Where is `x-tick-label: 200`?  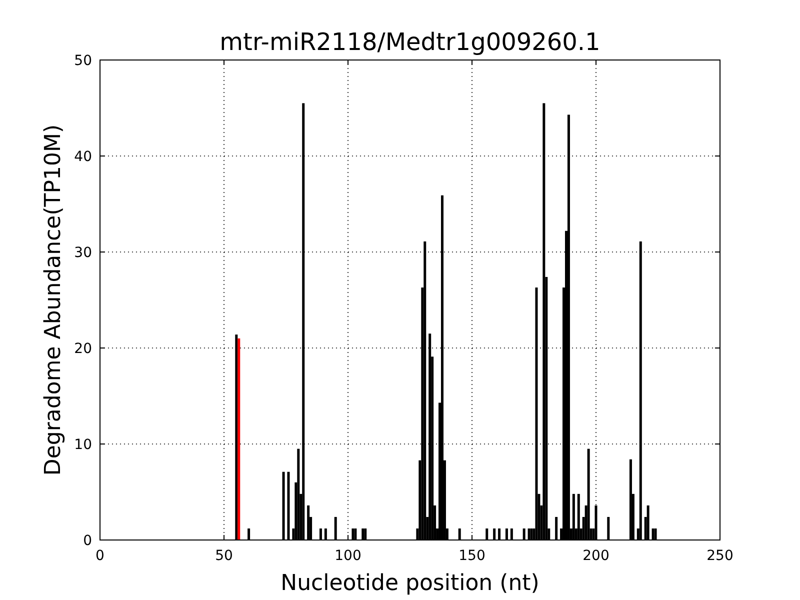 x-tick-label: 200 is located at coordinates (596, 556).